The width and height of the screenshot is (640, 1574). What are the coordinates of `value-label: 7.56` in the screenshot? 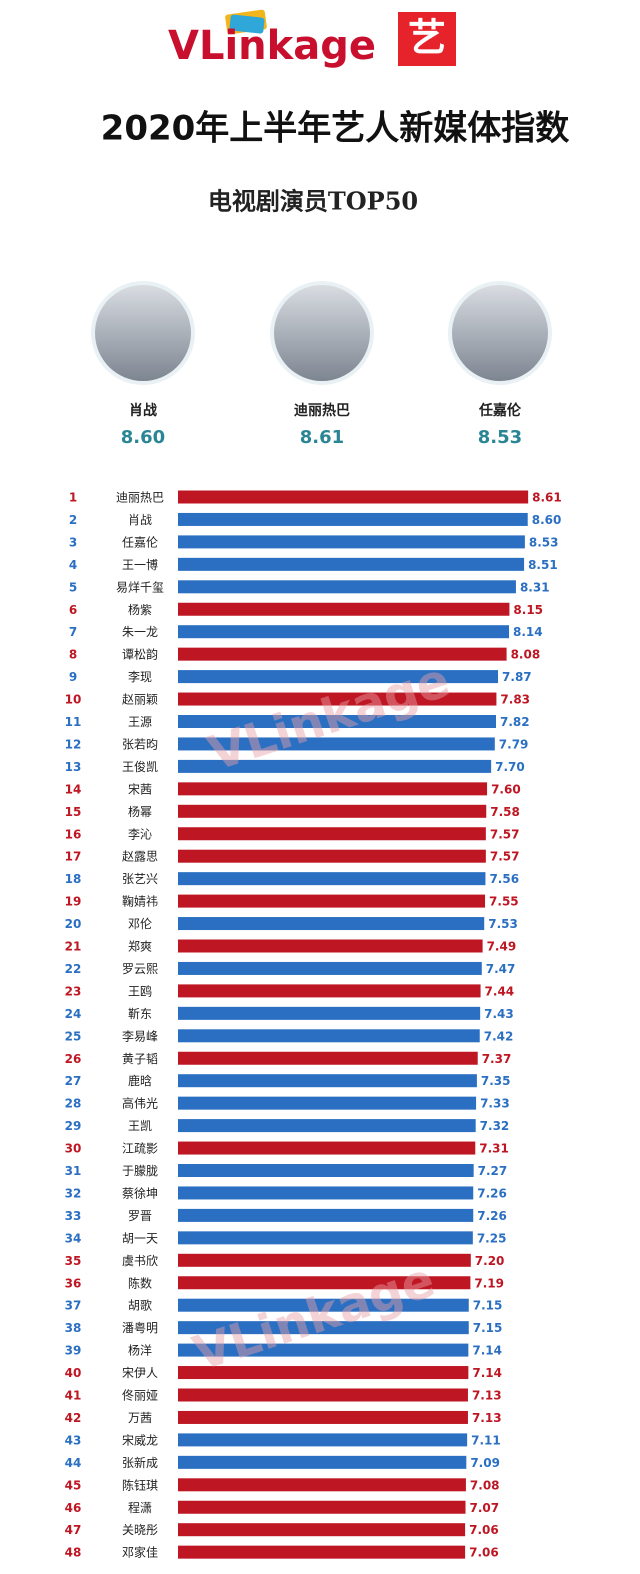 It's located at (504, 879).